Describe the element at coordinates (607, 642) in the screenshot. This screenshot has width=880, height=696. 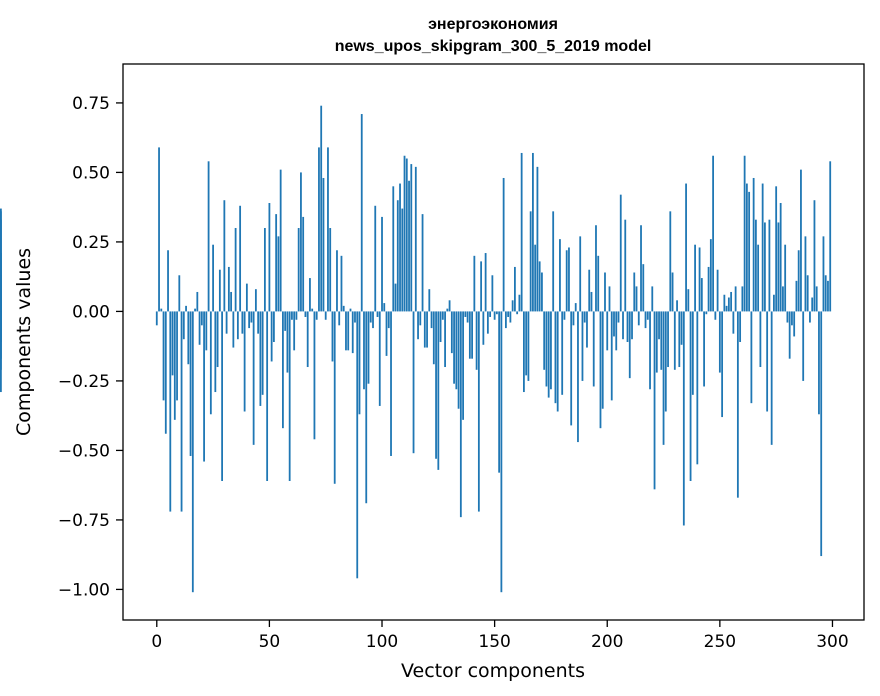
I see `x-tick-label: 200` at that location.